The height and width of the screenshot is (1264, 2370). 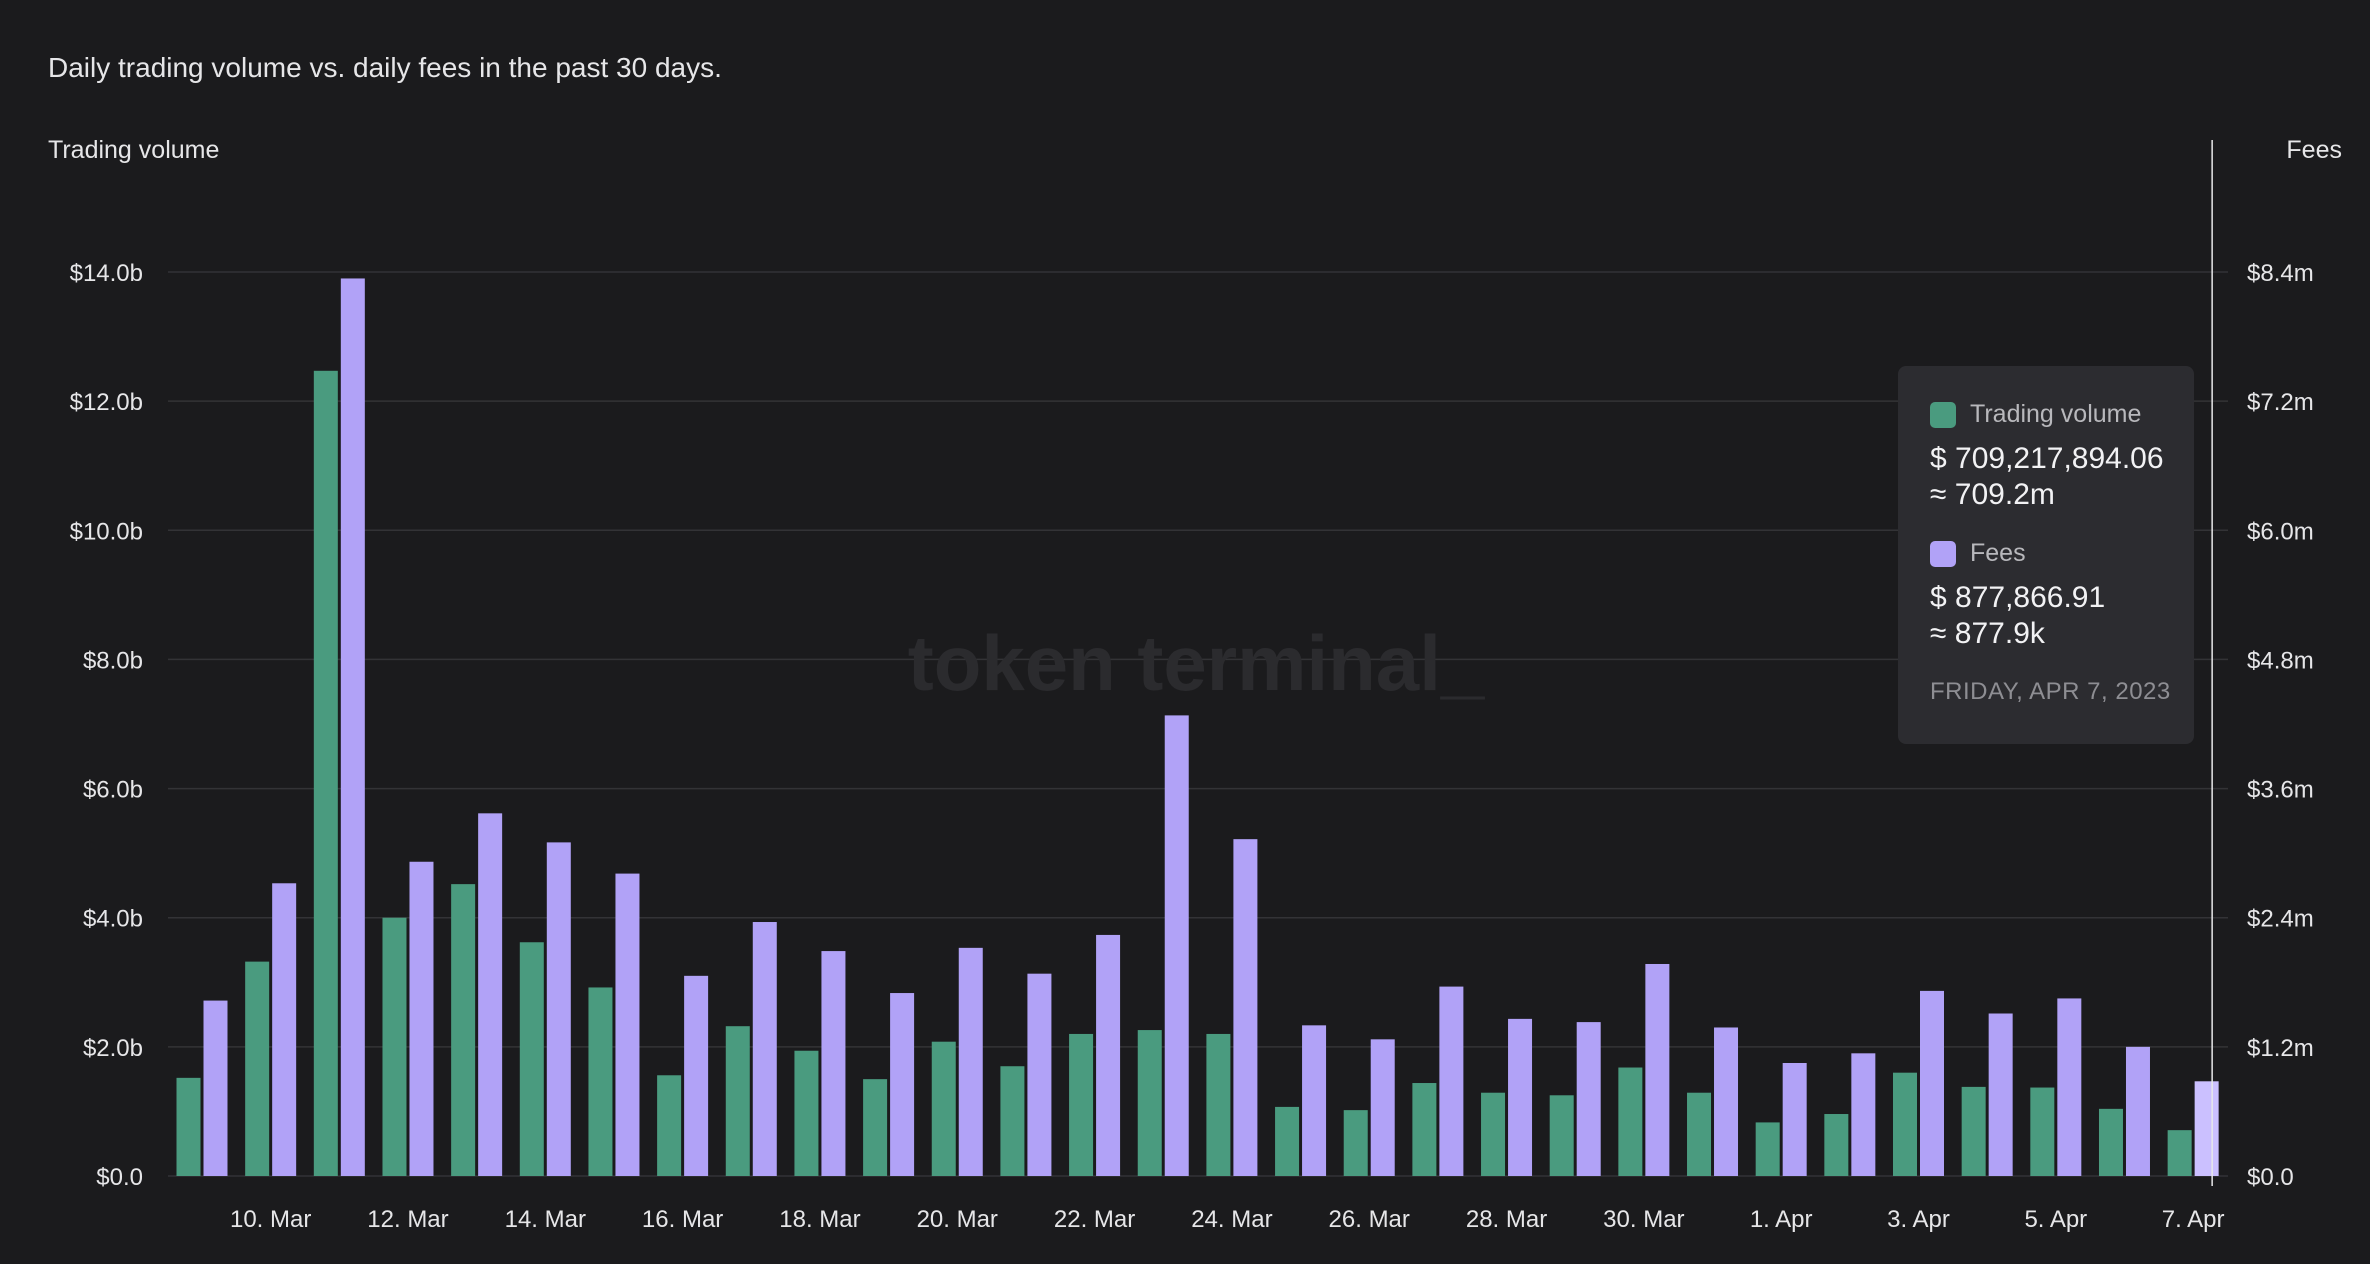 I want to click on right-axis-tick-label: $6.0m, so click(x=2280, y=531).